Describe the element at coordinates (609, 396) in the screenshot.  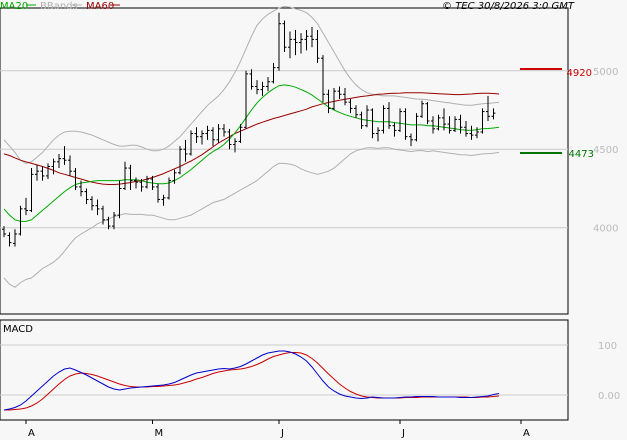
I see `macd-y-tick-label: 0.00` at that location.